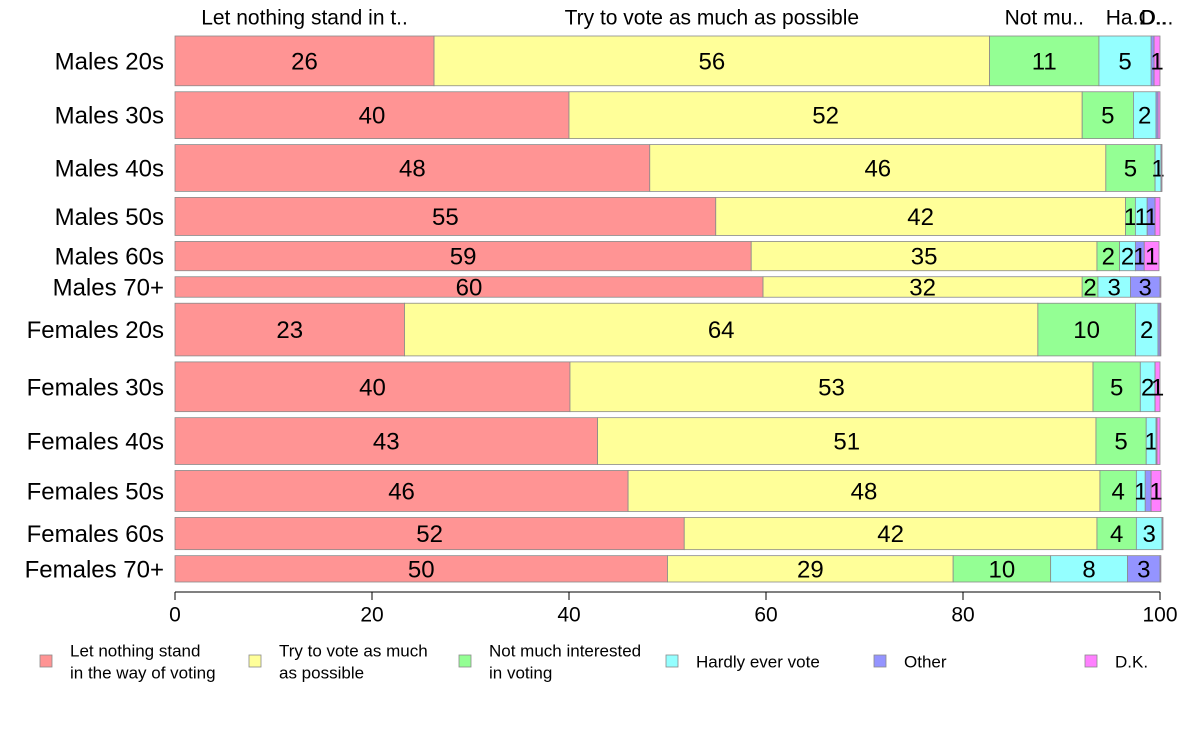  Describe the element at coordinates (108, 287) in the screenshot. I see `category-label: Males 70+` at that location.